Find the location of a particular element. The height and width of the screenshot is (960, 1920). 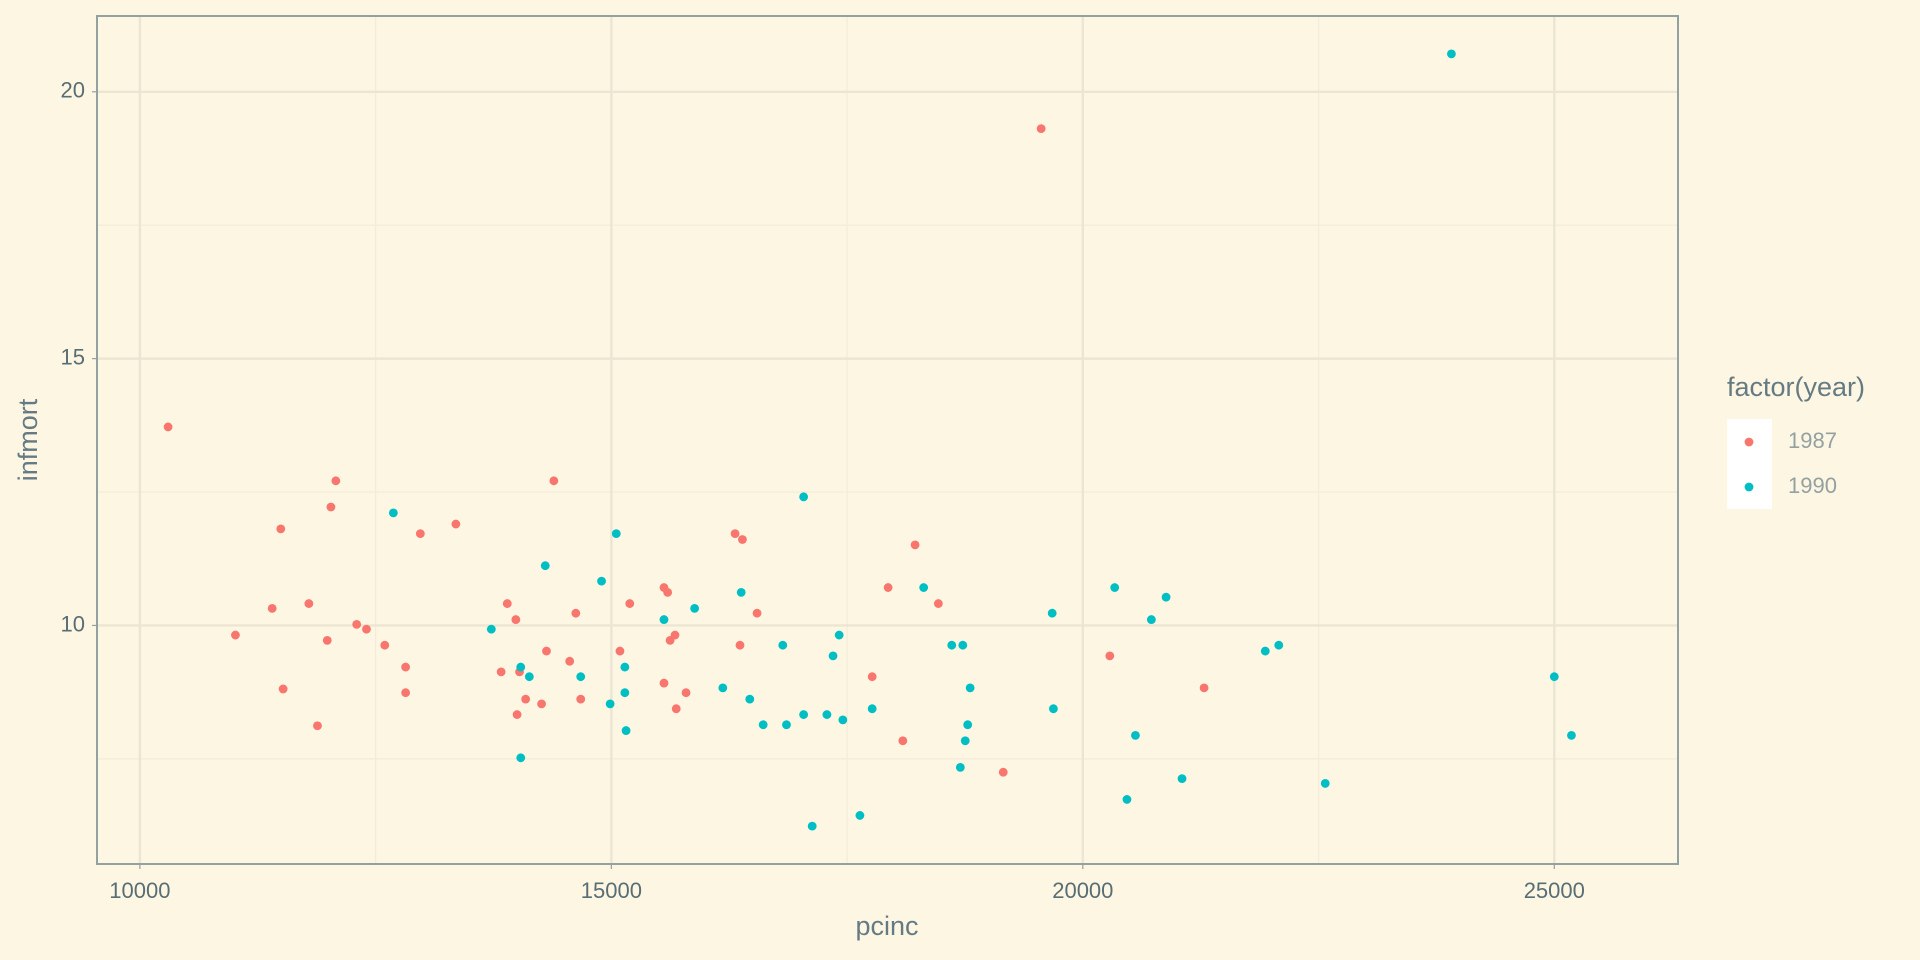

x-tick-label: 25000 is located at coordinates (1554, 890).